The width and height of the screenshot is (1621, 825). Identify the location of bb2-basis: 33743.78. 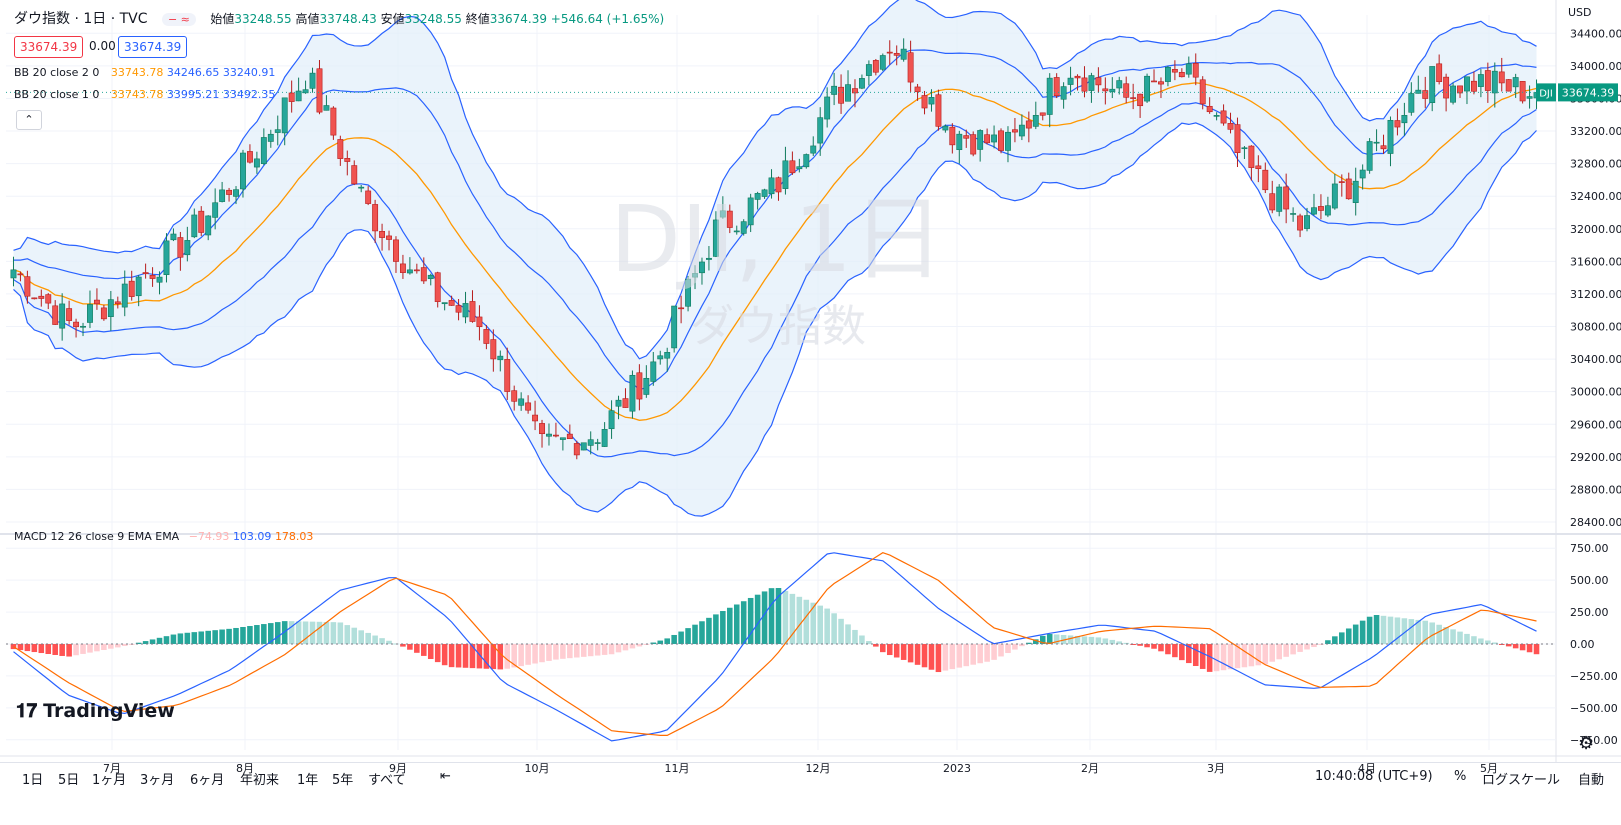
(137, 72).